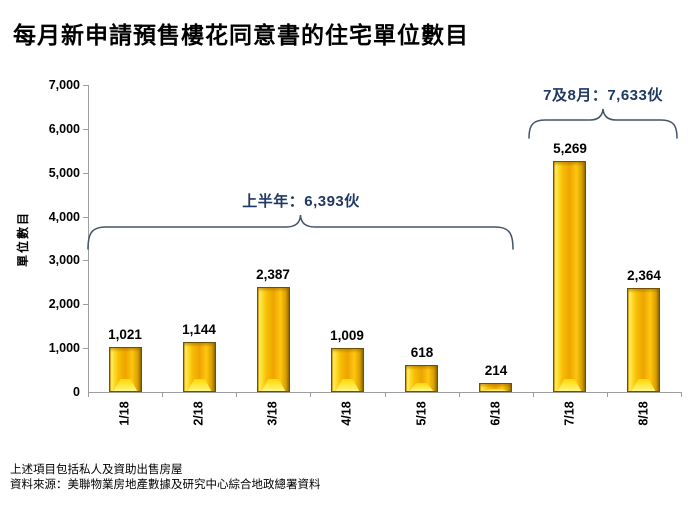  Describe the element at coordinates (603, 95) in the screenshot. I see `annotation-jul-aug: 7及8月：7,633伙` at that location.